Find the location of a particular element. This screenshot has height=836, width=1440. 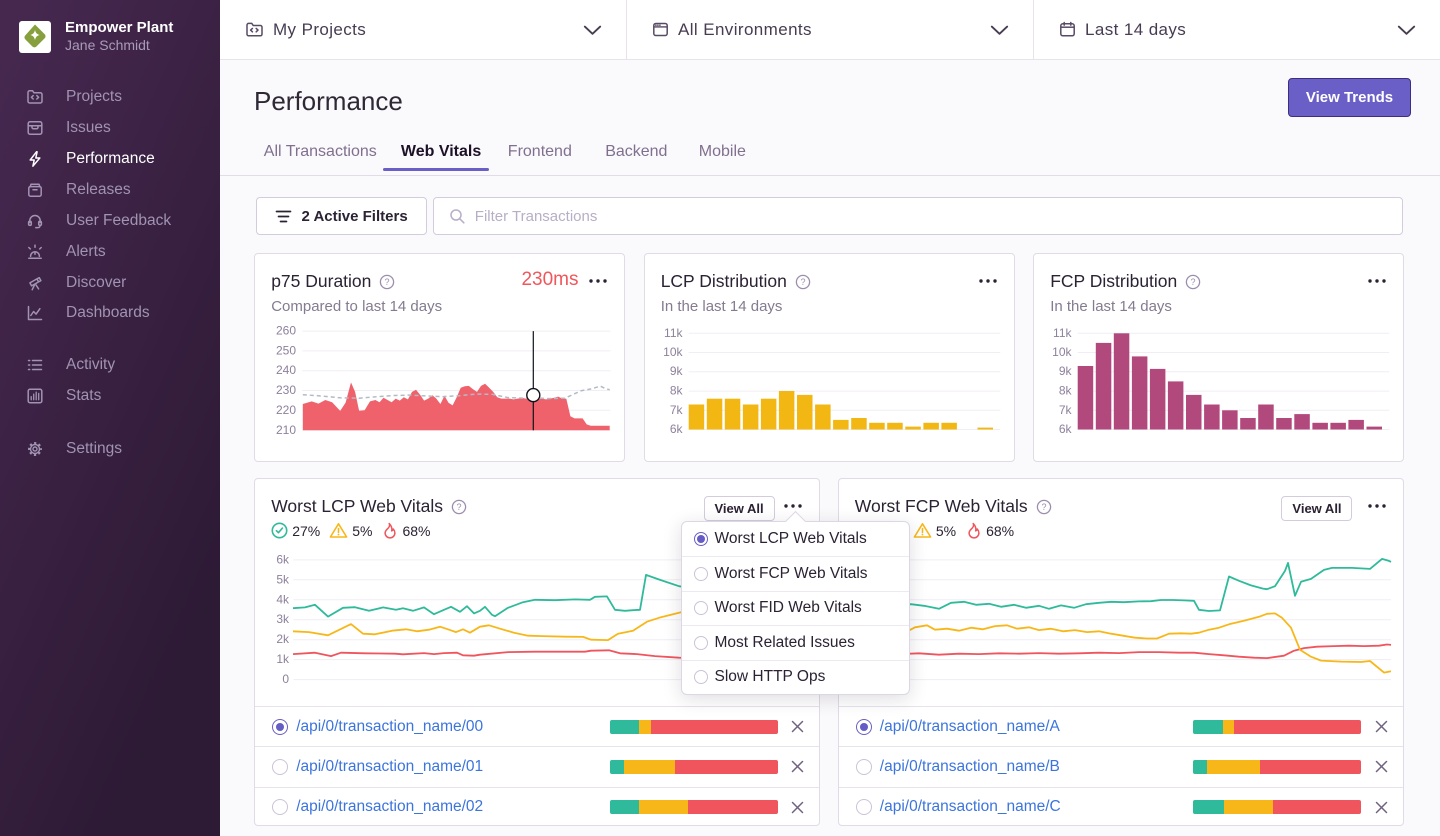

svg-text: 3k is located at coordinates (284, 620).